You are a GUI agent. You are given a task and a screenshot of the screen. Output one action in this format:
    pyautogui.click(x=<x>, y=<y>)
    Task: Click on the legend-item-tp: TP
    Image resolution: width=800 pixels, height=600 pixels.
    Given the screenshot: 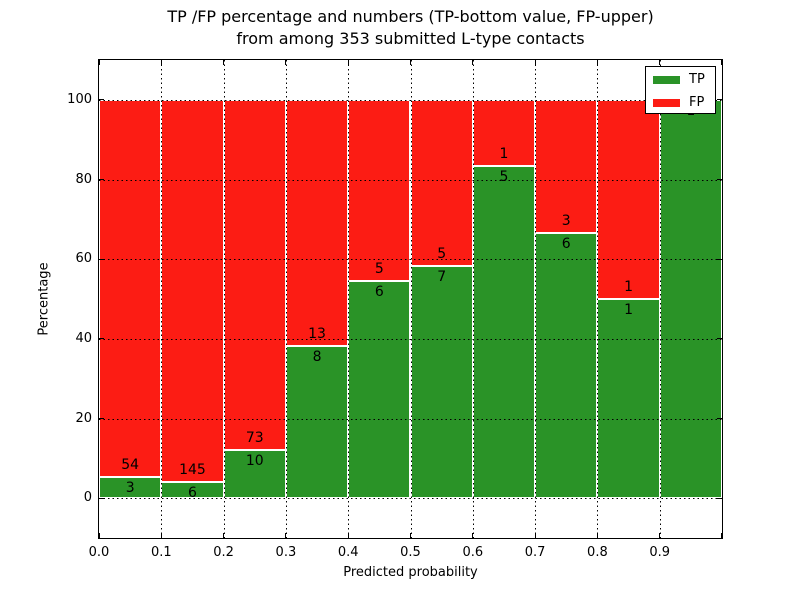 What is the action you would take?
    pyautogui.click(x=680, y=79)
    